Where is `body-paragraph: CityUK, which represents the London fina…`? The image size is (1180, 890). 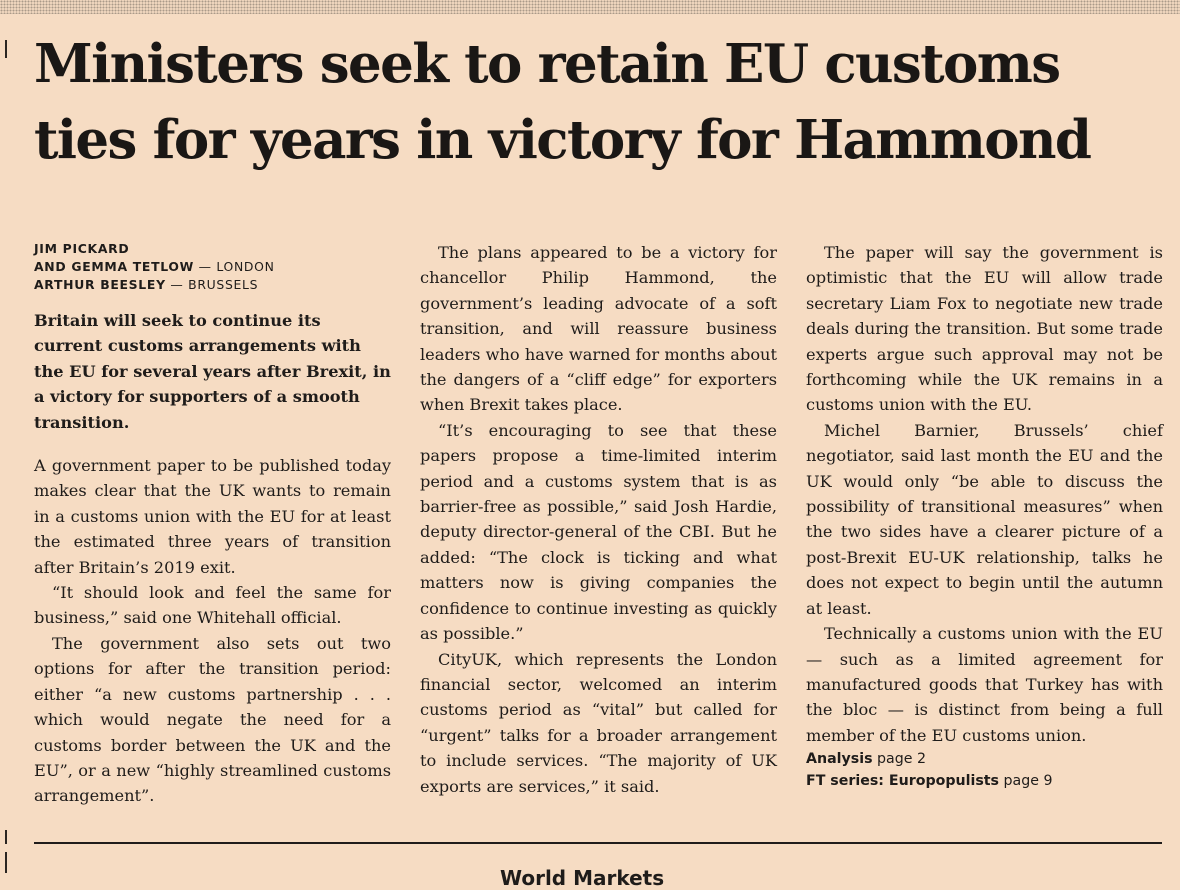
body-paragraph: CityUK, which represents the London fina… is located at coordinates (598, 722).